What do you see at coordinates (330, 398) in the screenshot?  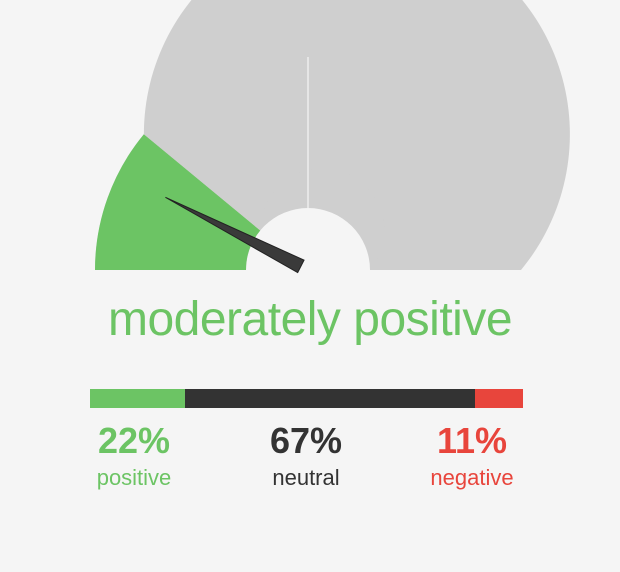 I see `neutral-bar-segment` at bounding box center [330, 398].